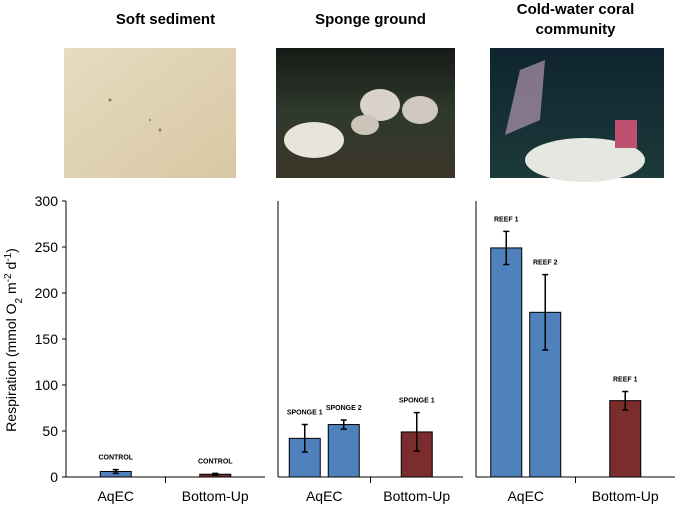 This screenshot has width=680, height=507. I want to click on y-label-part: 2, so click(19, 300).